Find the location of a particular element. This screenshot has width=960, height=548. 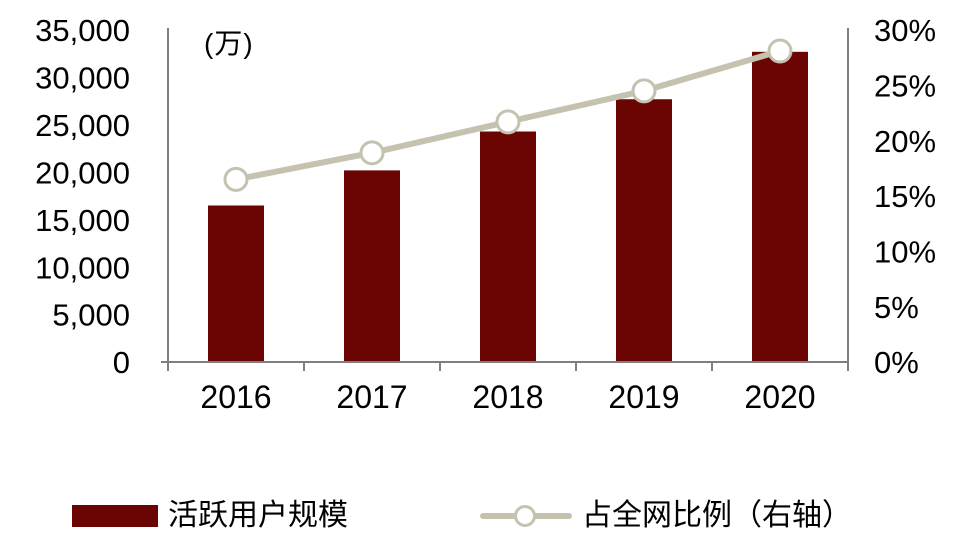

right-axis-tick-label: 10% is located at coordinates (905, 251).